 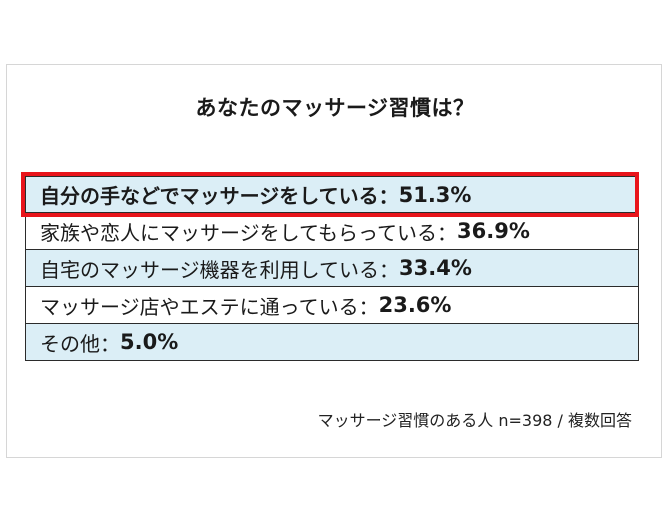 What do you see at coordinates (415, 305) in the screenshot?
I see `row-value: 23.6%` at bounding box center [415, 305].